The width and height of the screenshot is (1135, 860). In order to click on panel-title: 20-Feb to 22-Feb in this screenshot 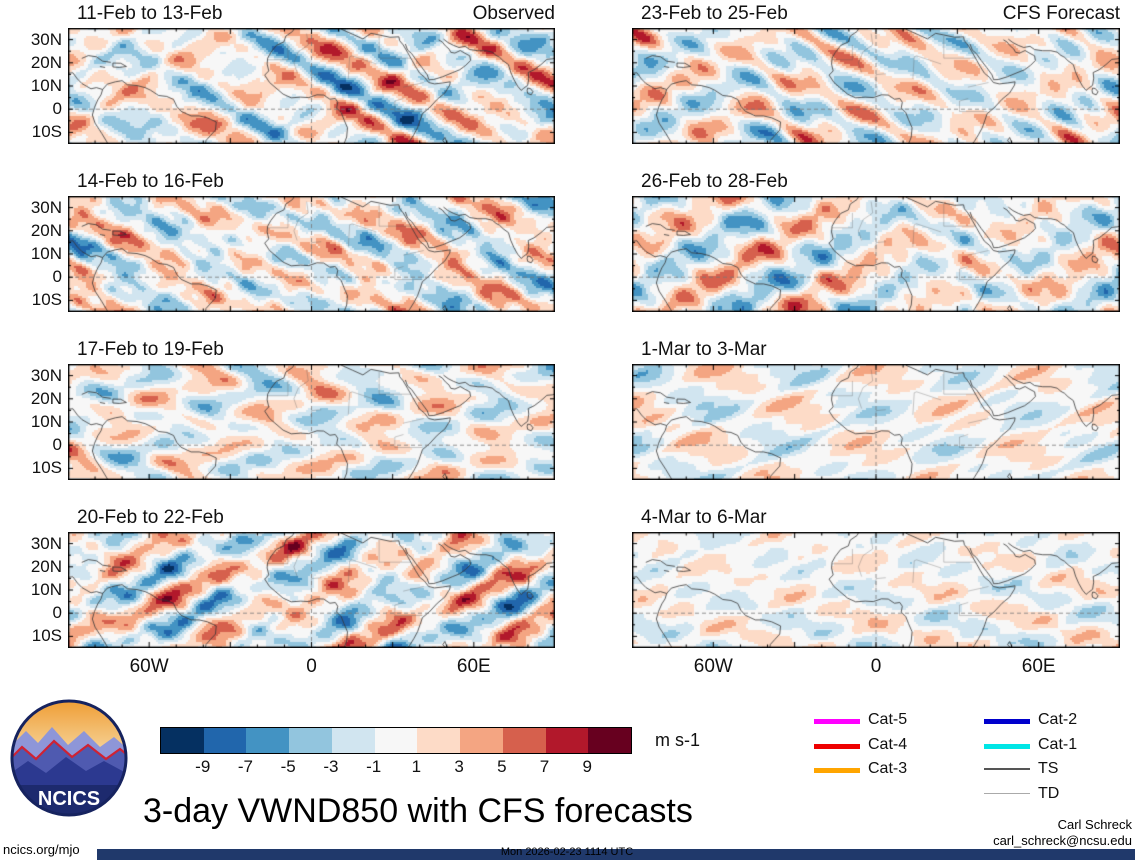, I will do `click(150, 517)`.